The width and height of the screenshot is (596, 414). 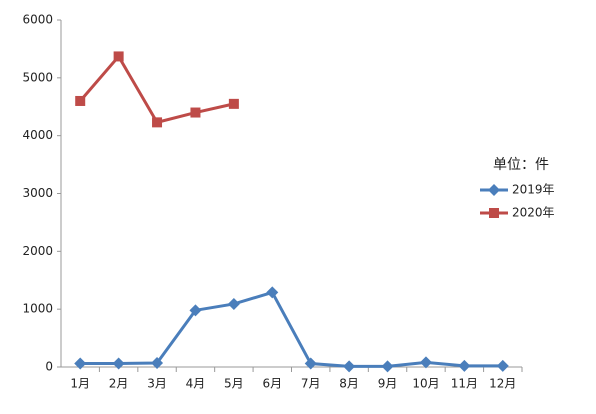 What do you see at coordinates (272, 384) in the screenshot?
I see `x-tick-label: 6月` at bounding box center [272, 384].